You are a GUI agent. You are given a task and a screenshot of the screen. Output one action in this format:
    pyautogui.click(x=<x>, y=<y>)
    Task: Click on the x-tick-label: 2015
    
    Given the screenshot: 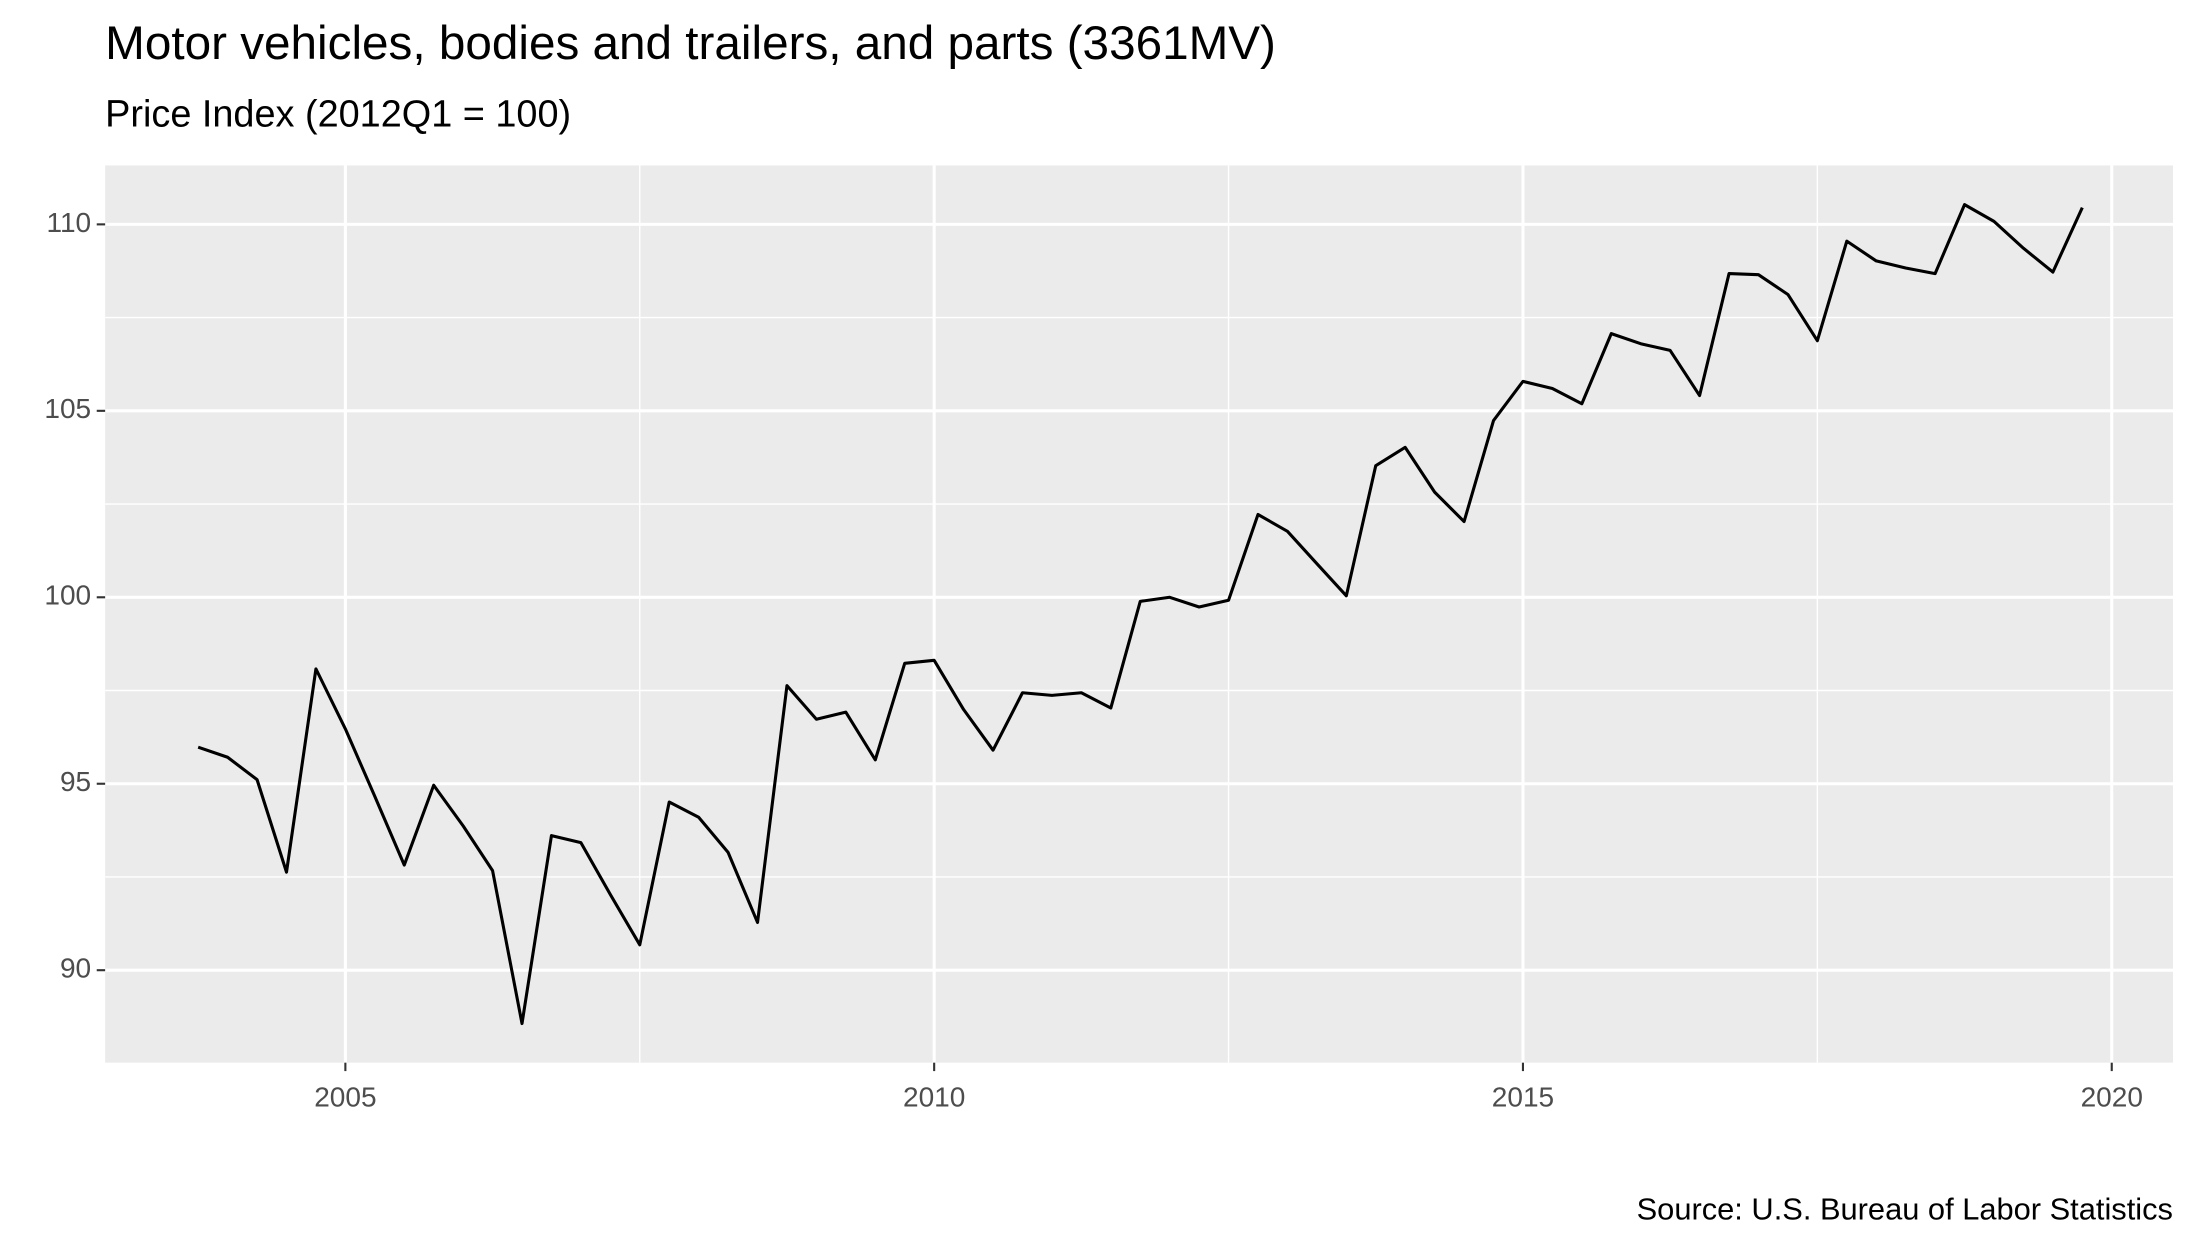 What is the action you would take?
    pyautogui.click(x=1523, y=1097)
    